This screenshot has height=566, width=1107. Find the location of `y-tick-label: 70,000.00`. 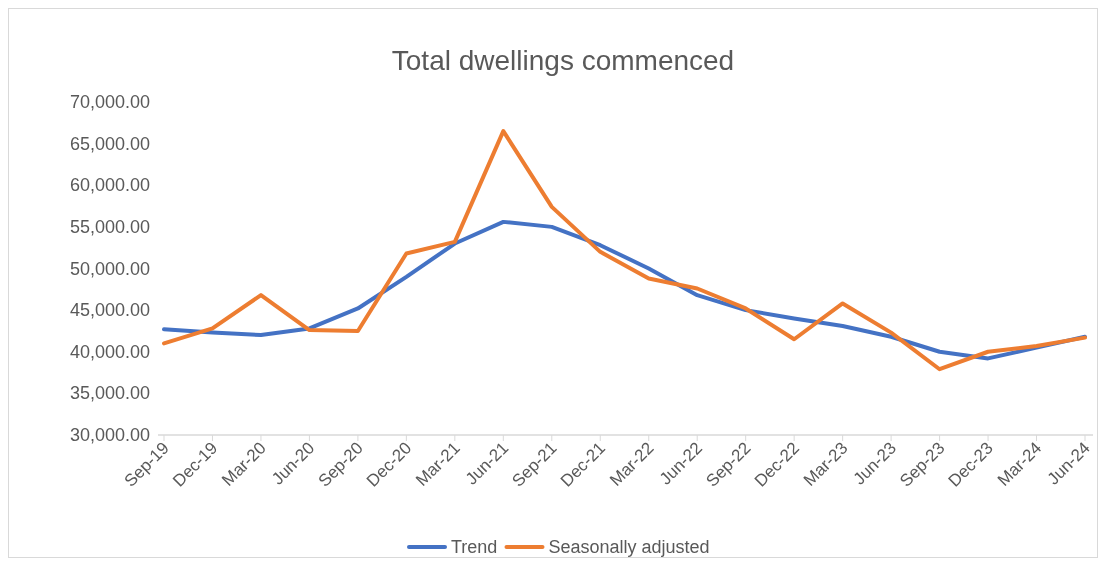

y-tick-label: 70,000.00 is located at coordinates (109, 102).